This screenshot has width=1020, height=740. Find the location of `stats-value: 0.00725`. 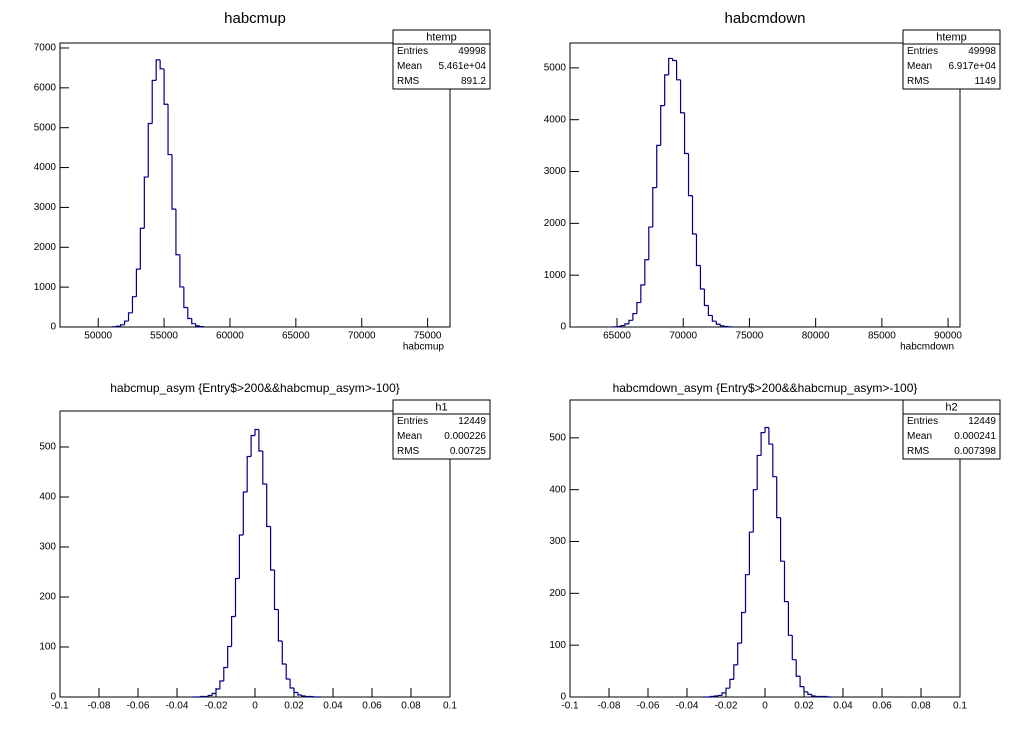

stats-value: 0.00725 is located at coordinates (468, 451).